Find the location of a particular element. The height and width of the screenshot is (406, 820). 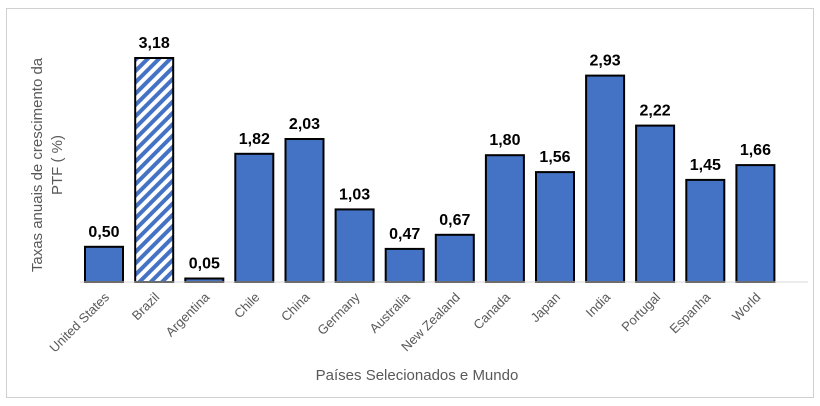

x-tick-label-argentina: Argentina is located at coordinates (187, 314).